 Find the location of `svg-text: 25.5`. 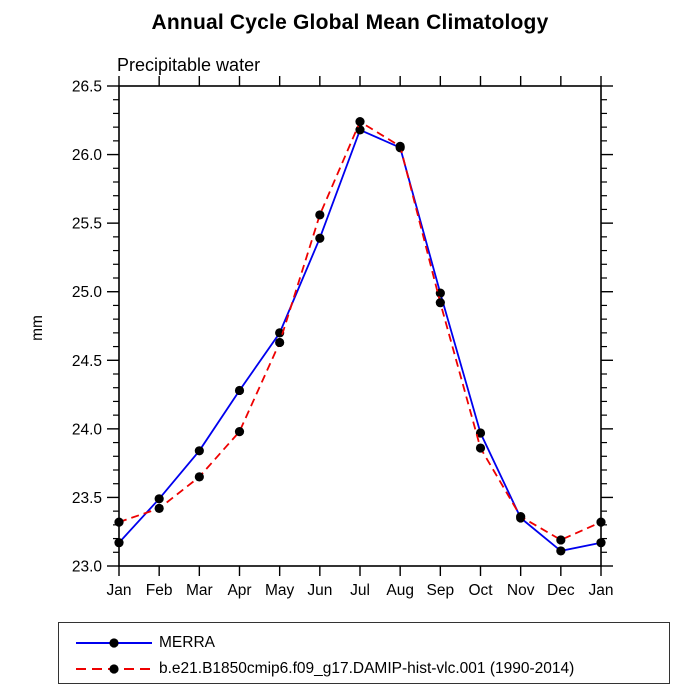

svg-text: 25.5 is located at coordinates (87, 224).